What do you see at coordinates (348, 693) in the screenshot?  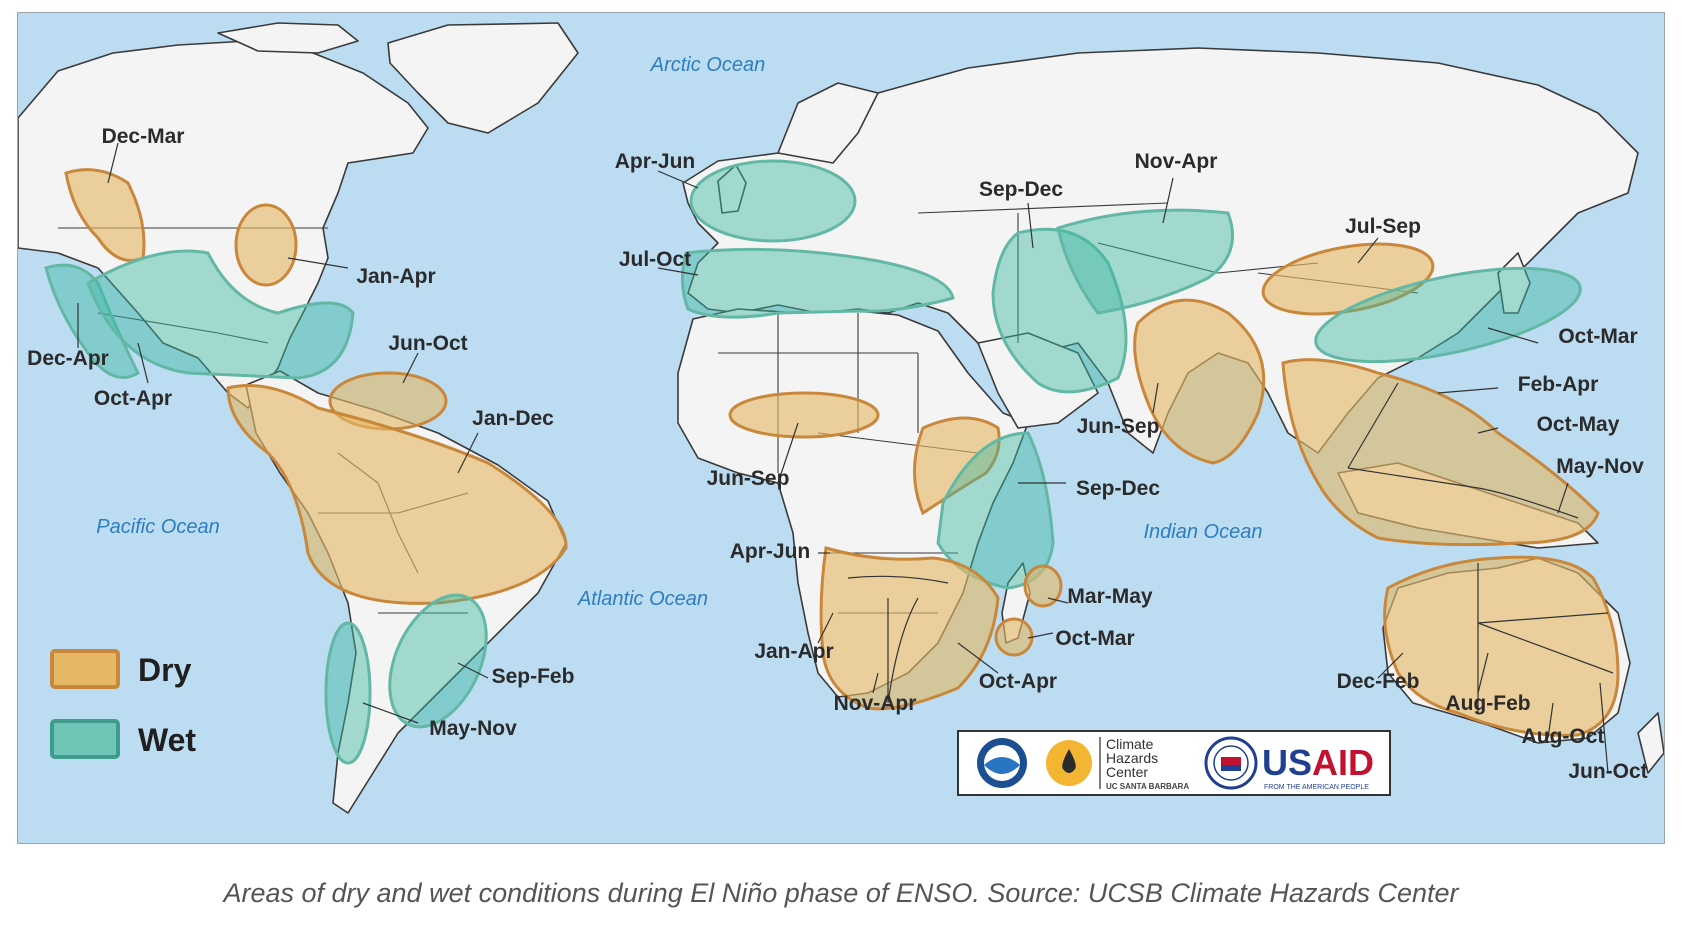 I see `region-chile-wet` at bounding box center [348, 693].